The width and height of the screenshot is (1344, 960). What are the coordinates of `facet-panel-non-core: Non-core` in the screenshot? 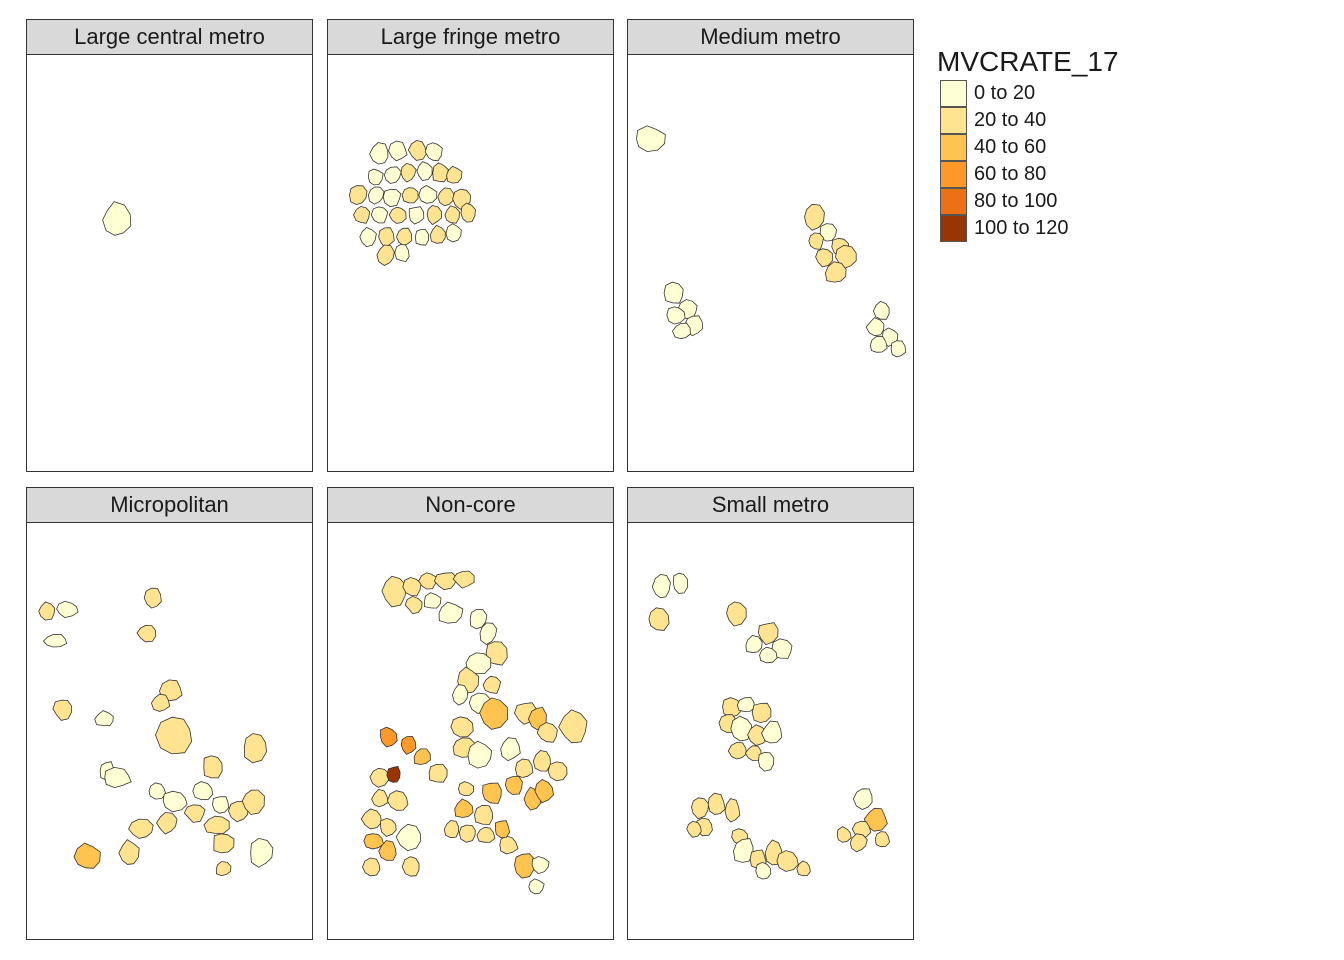 It's located at (470, 713).